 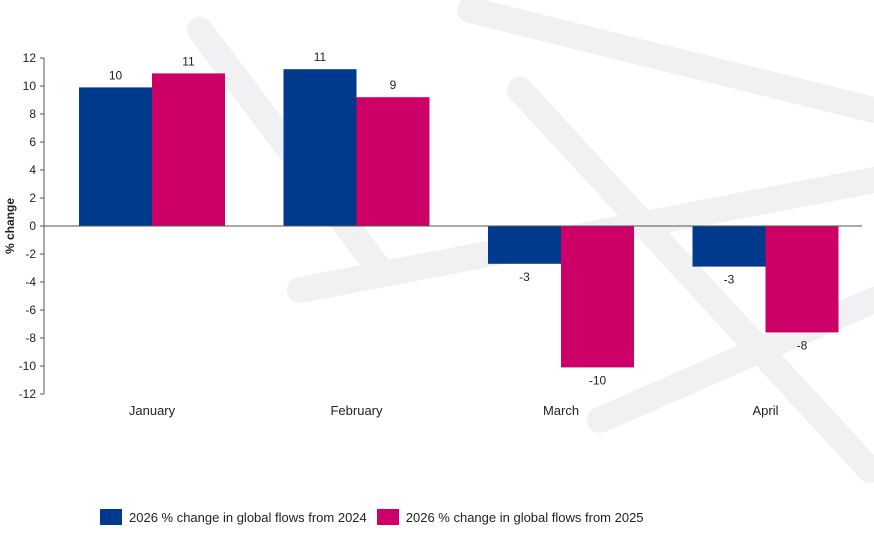 What do you see at coordinates (356, 410) in the screenshot?
I see `x-category-label: February` at bounding box center [356, 410].